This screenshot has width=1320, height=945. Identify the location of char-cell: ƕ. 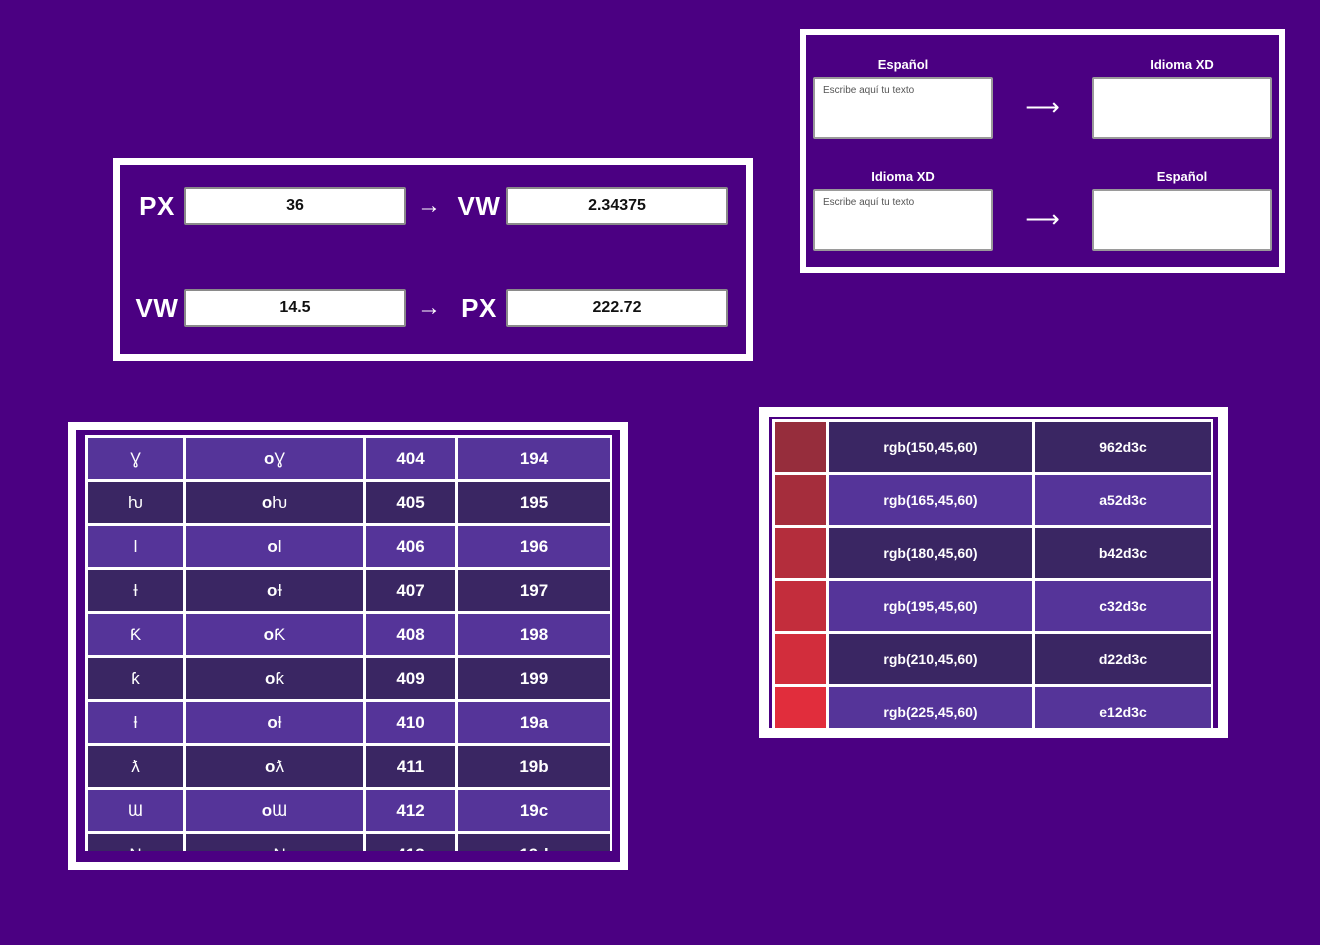
(135, 502).